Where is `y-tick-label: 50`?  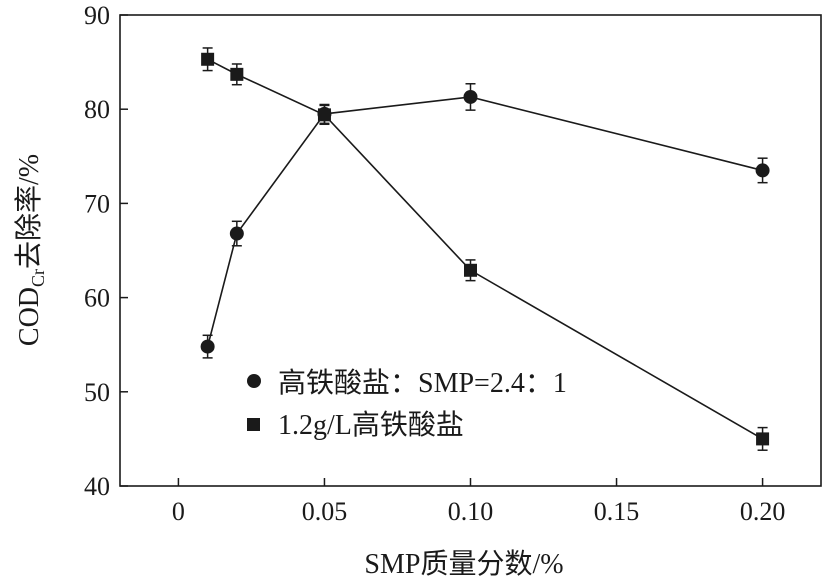 y-tick-label: 50 is located at coordinates (97, 392).